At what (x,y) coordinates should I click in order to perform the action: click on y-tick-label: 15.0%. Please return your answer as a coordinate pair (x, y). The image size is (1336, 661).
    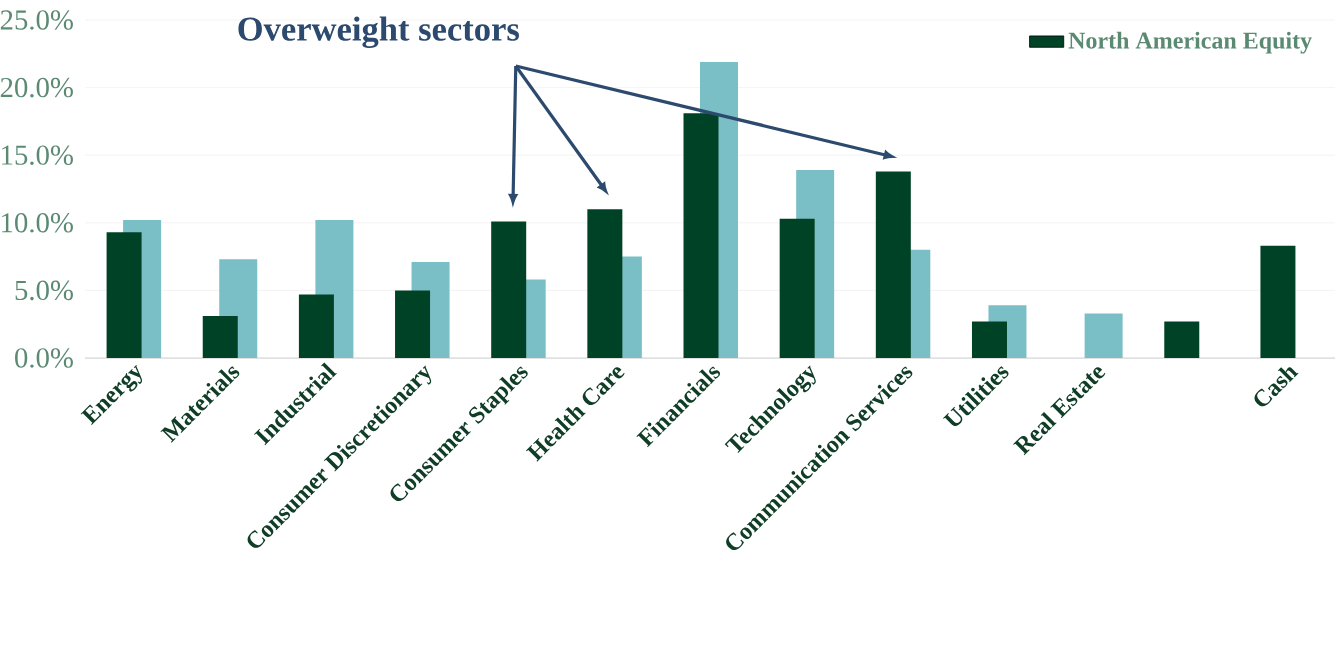
    Looking at the image, I should click on (37, 155).